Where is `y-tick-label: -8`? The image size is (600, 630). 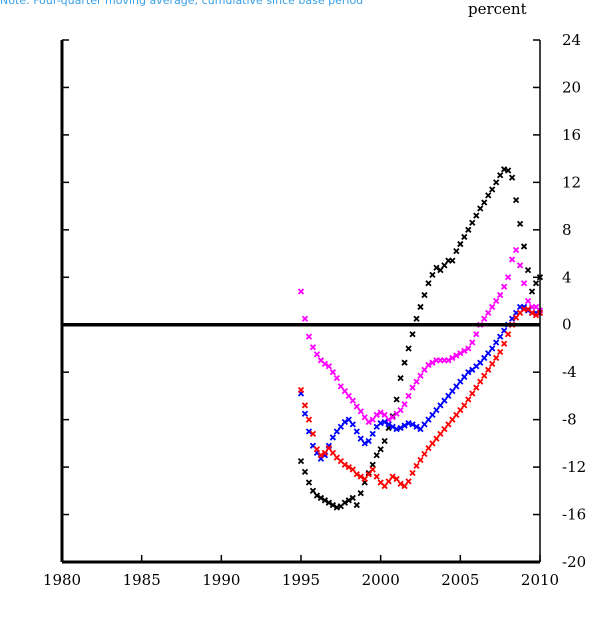 y-tick-label: -8 is located at coordinates (569, 420).